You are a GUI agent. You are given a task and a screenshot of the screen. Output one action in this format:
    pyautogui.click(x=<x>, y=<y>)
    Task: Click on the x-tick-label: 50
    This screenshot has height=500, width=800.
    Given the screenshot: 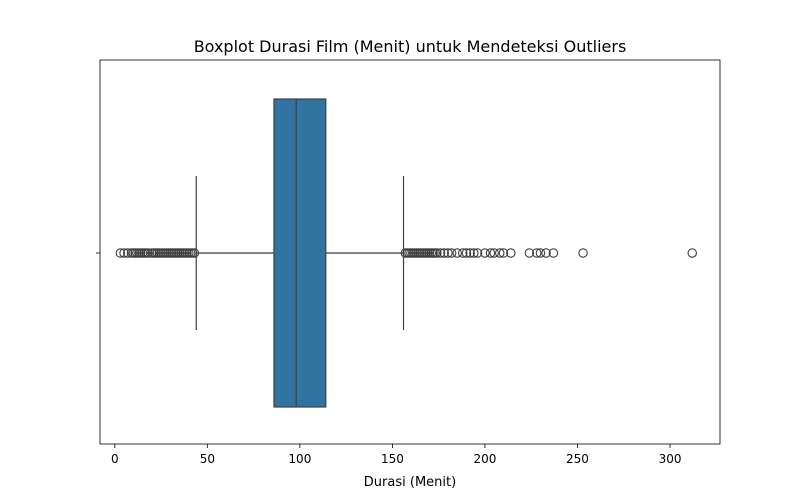 What is the action you would take?
    pyautogui.click(x=207, y=459)
    